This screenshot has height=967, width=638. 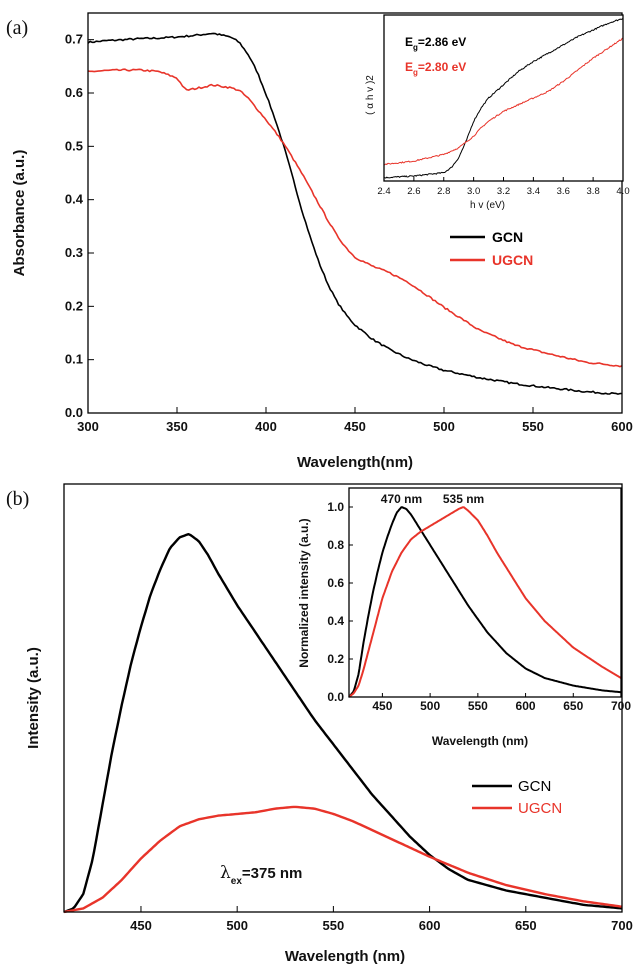 What do you see at coordinates (334, 925) in the screenshot?
I see `b-main-x-tick-label: 550` at bounding box center [334, 925].